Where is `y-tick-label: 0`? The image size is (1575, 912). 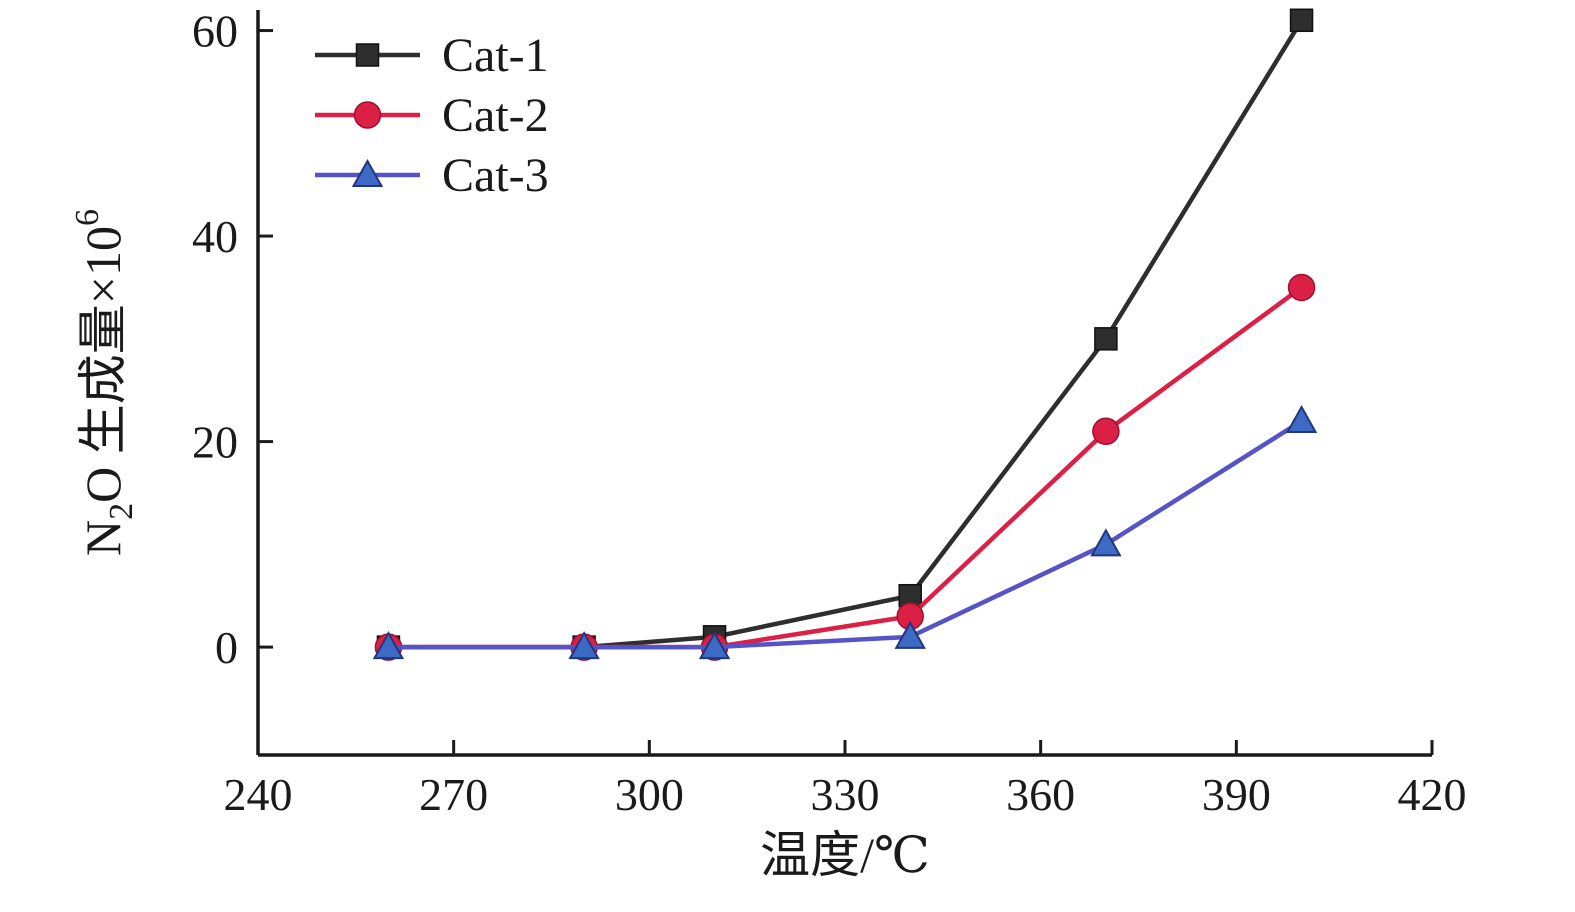
y-tick-label: 0 is located at coordinates (226, 647).